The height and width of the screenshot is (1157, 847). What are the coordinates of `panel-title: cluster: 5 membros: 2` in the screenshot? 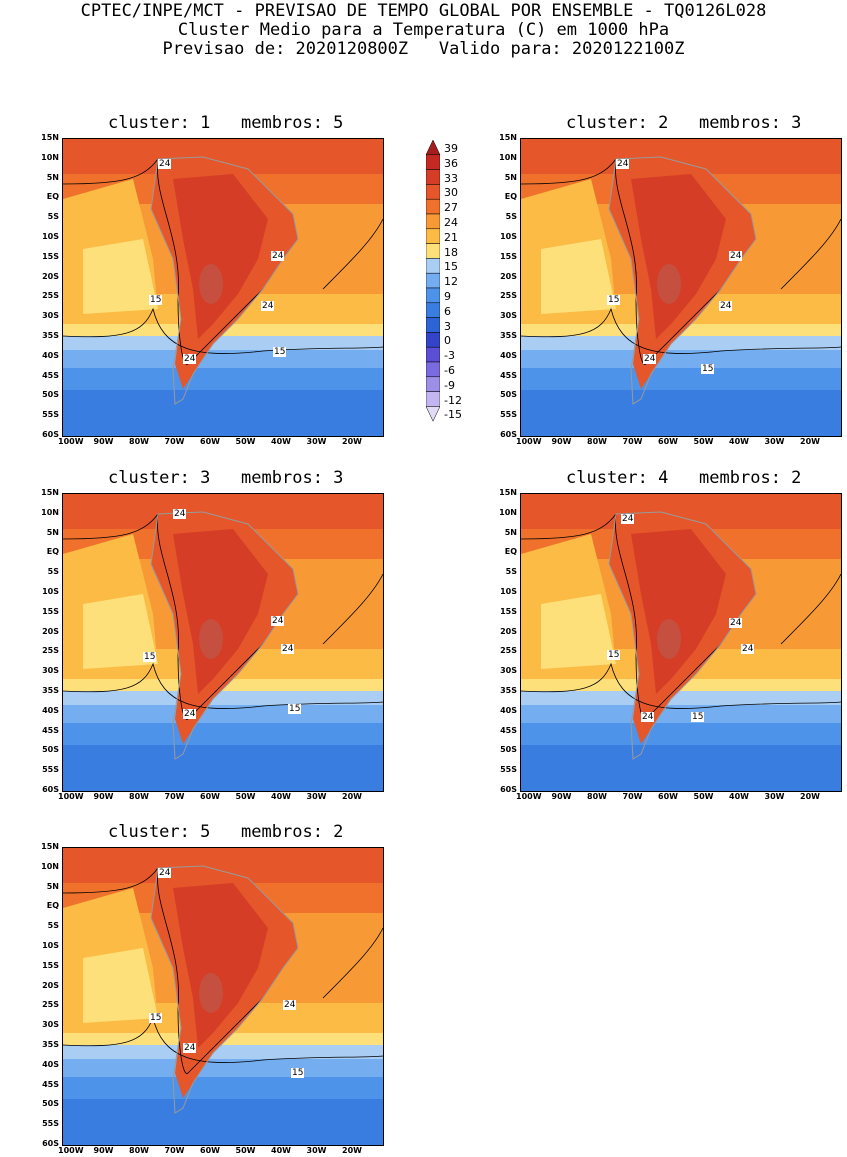 It's located at (226, 832).